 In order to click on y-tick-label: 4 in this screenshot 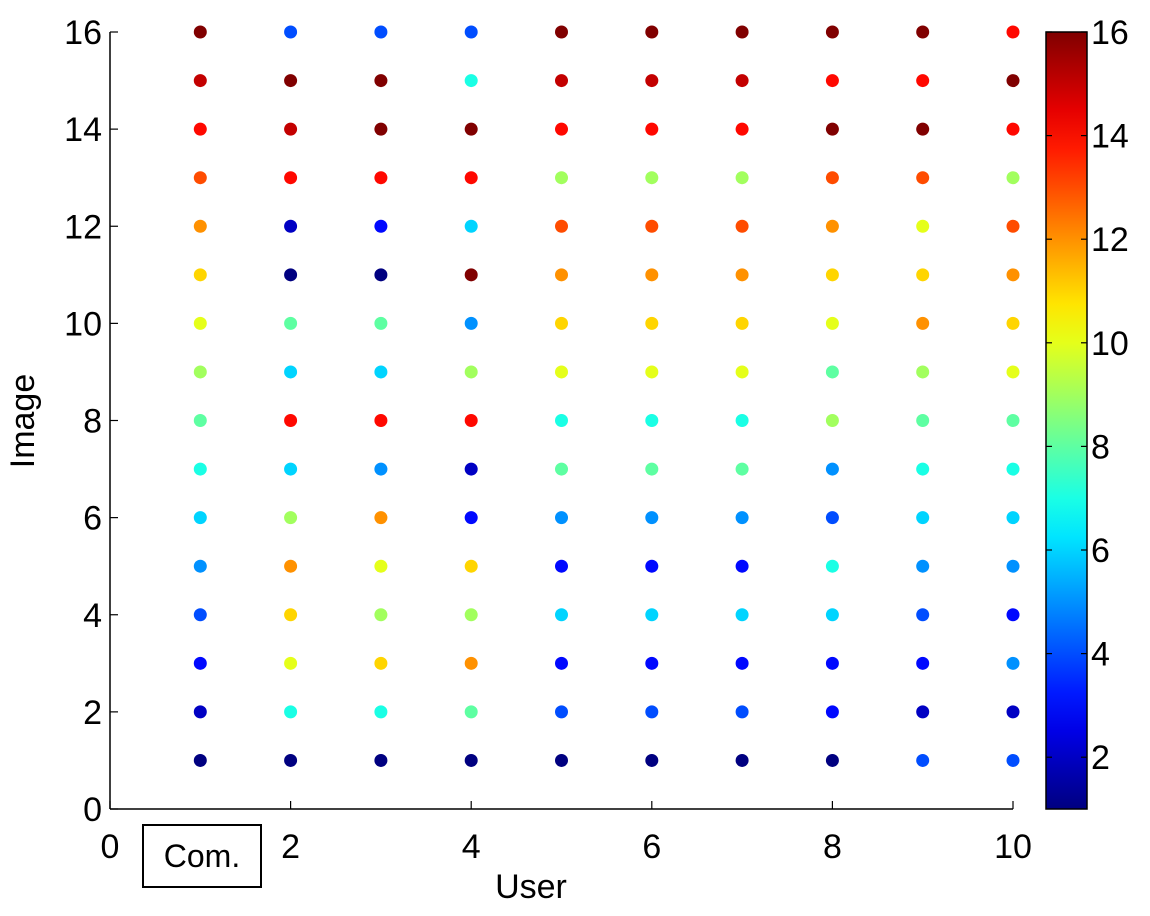, I will do `click(92, 616)`.